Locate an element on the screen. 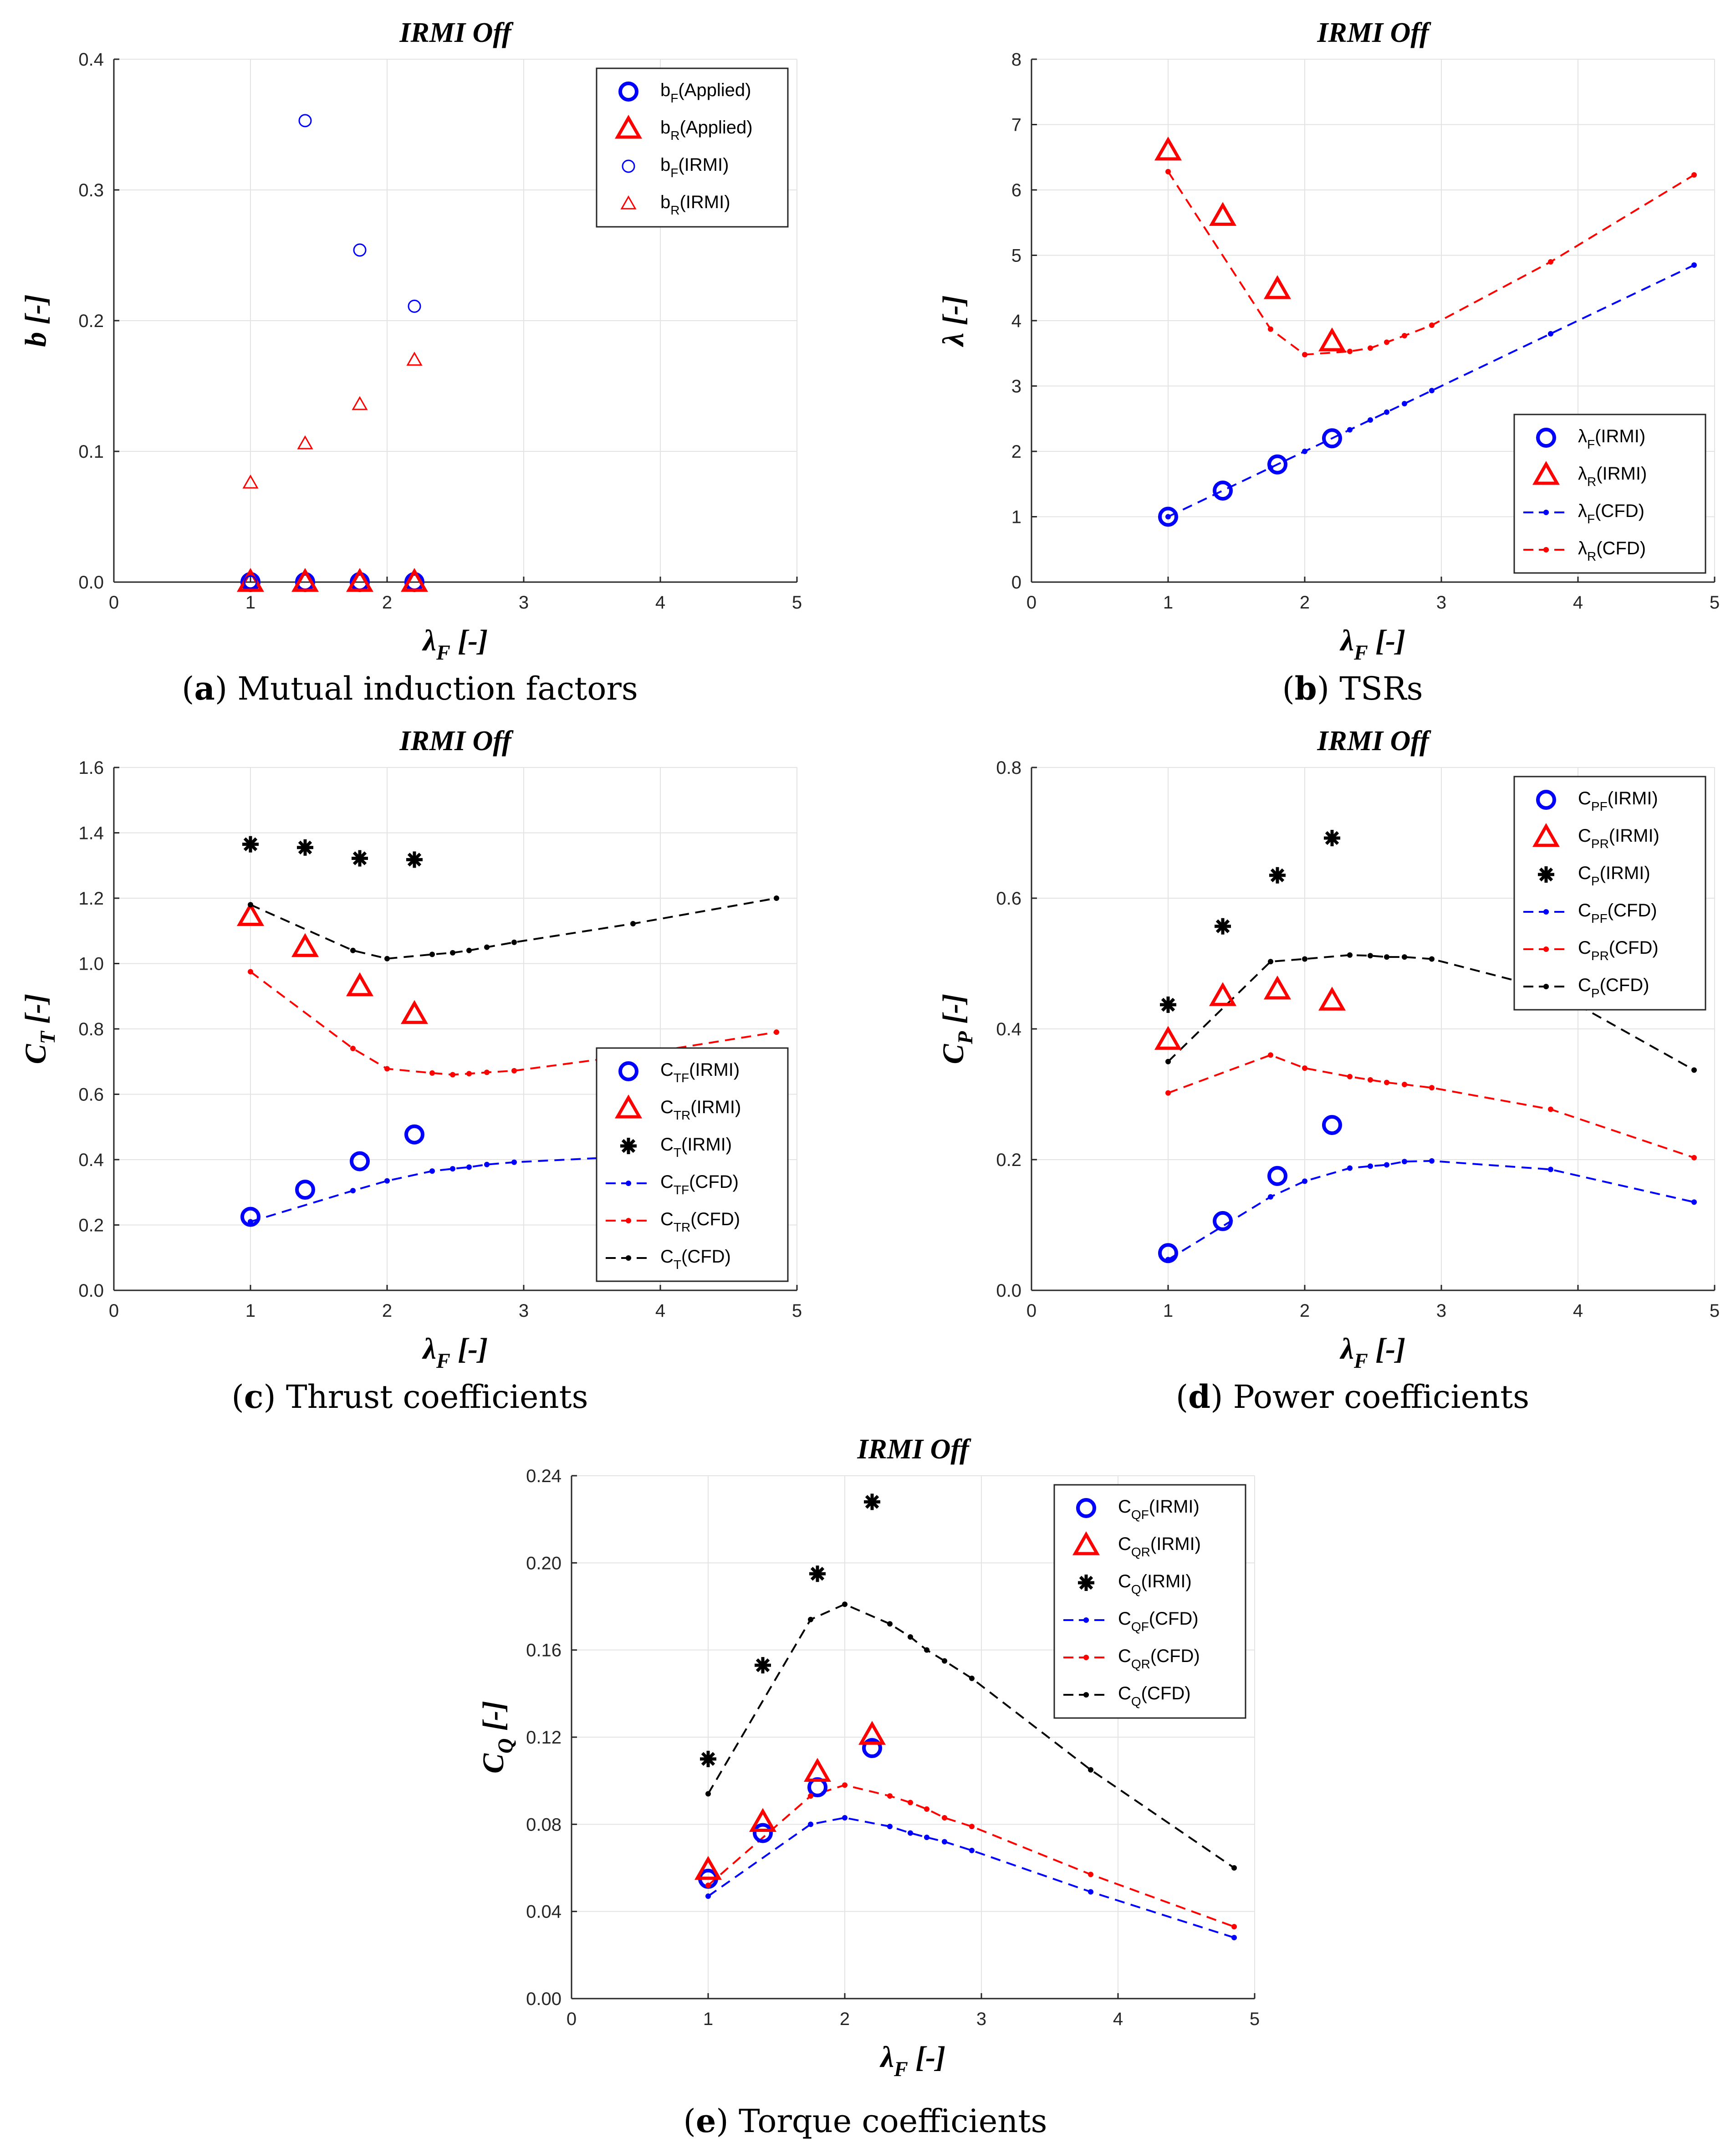 The width and height of the screenshot is (1736, 2153). legend-label: CQ(CFD) is located at coordinates (1154, 1695).